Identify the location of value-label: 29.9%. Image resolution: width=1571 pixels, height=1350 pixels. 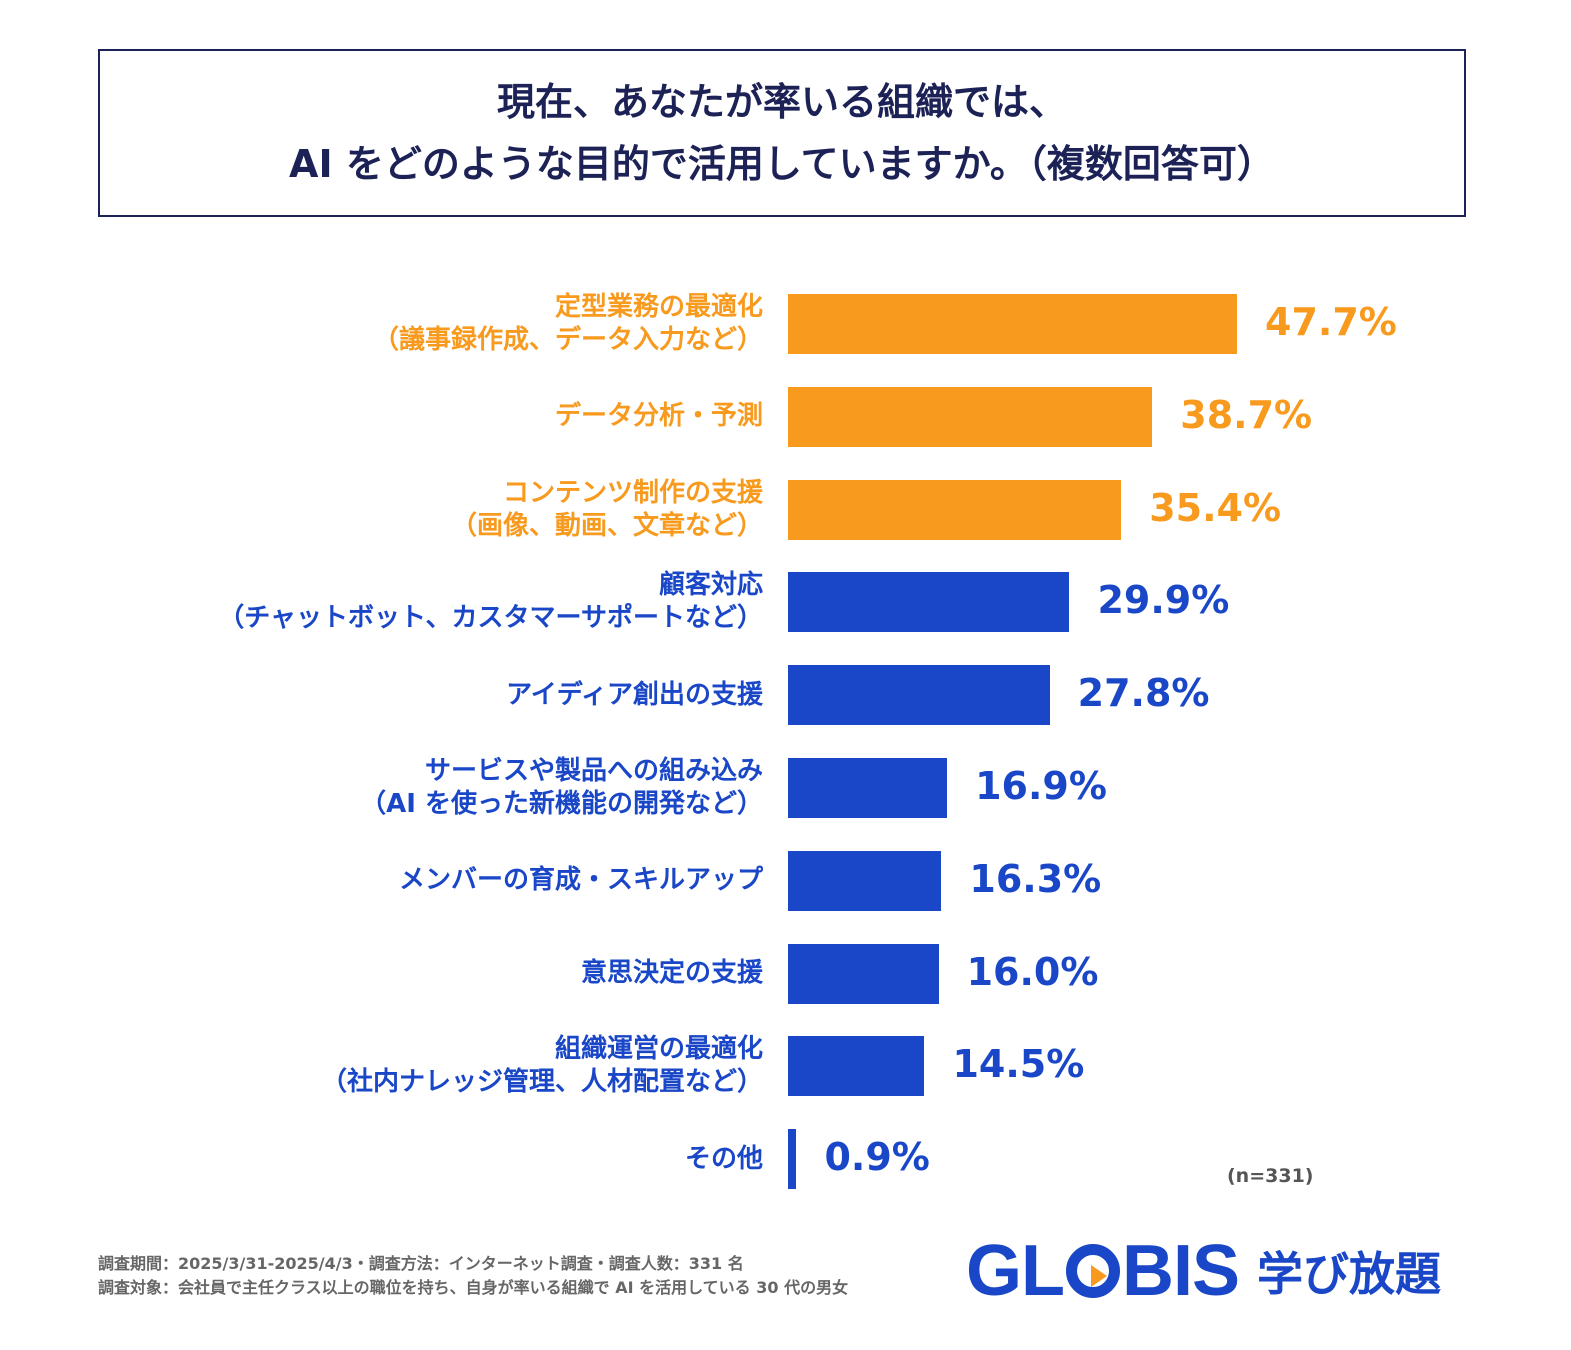
(1163, 600).